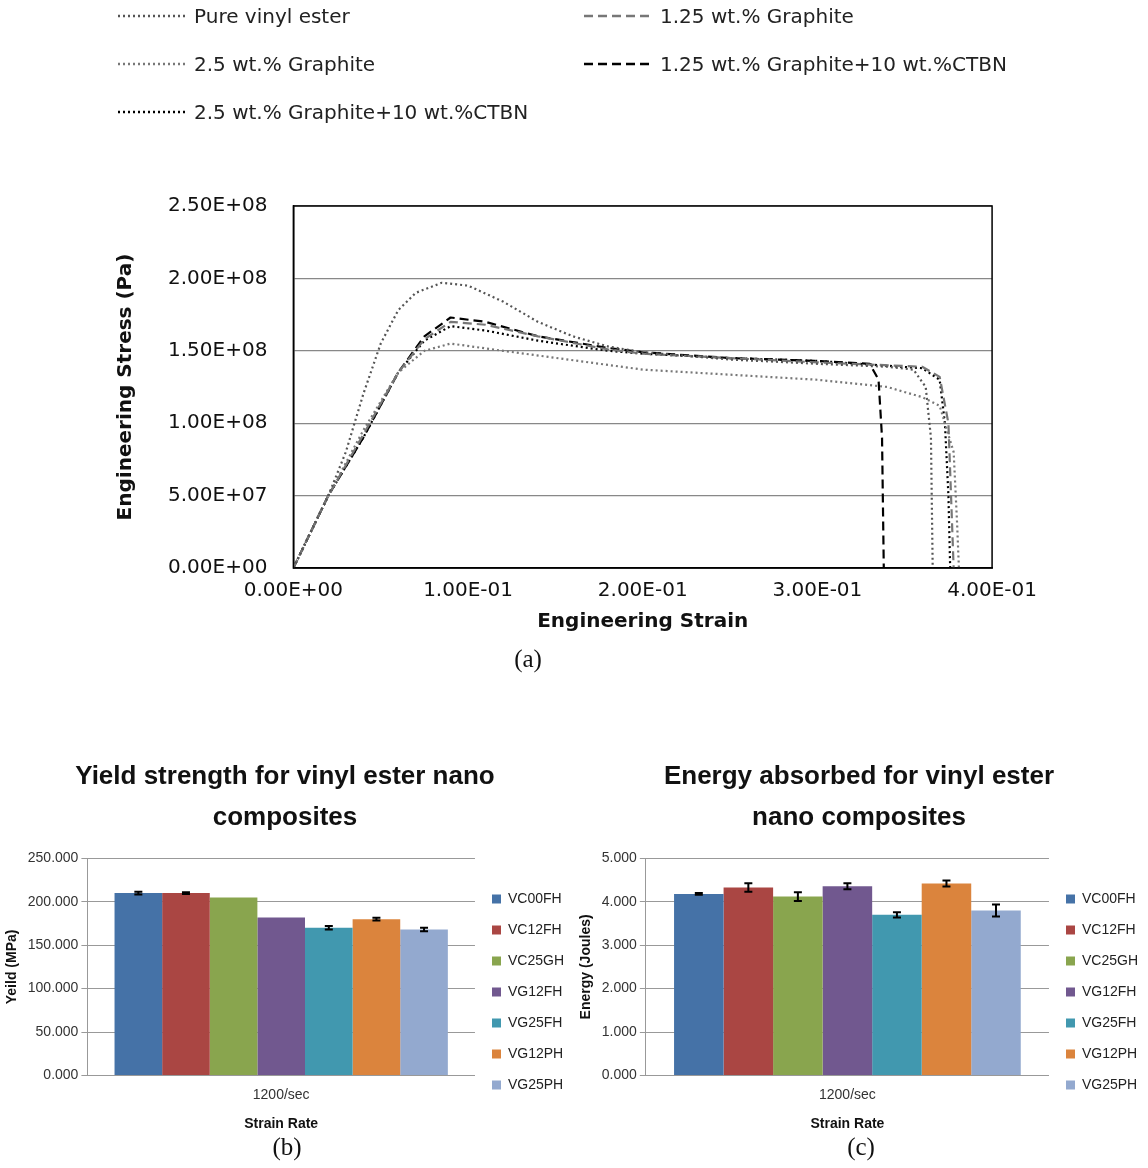 This screenshot has height=1168, width=1148. I want to click on legend-label: 2.5 wt.% Graphite+10 wt.%CTBN, so click(361, 112).